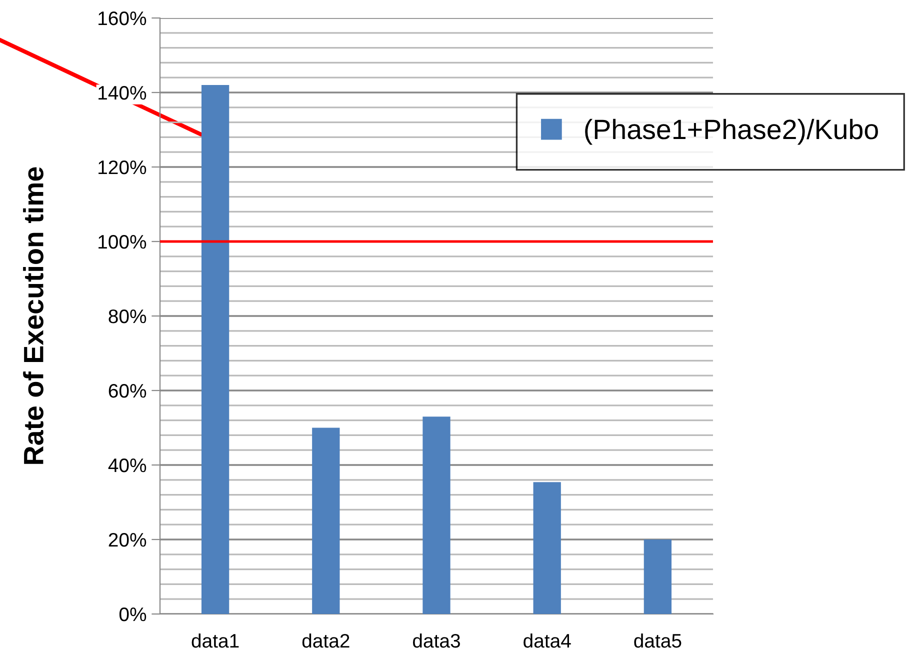  What do you see at coordinates (127, 316) in the screenshot?
I see `y-tick-label: 80%` at bounding box center [127, 316].